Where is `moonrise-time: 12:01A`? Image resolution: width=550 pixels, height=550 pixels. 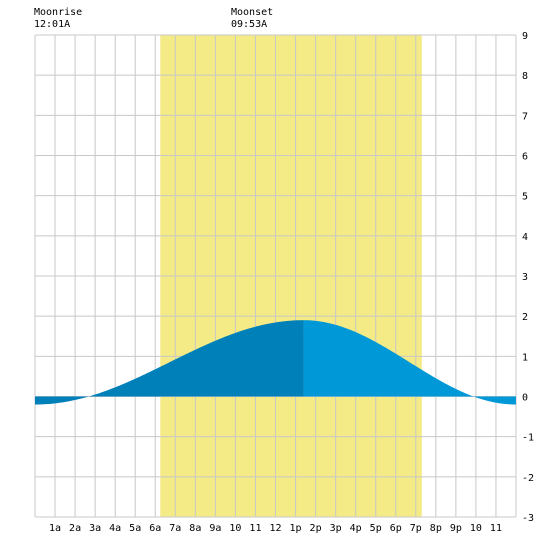 moonrise-time: 12:01A is located at coordinates (52, 24).